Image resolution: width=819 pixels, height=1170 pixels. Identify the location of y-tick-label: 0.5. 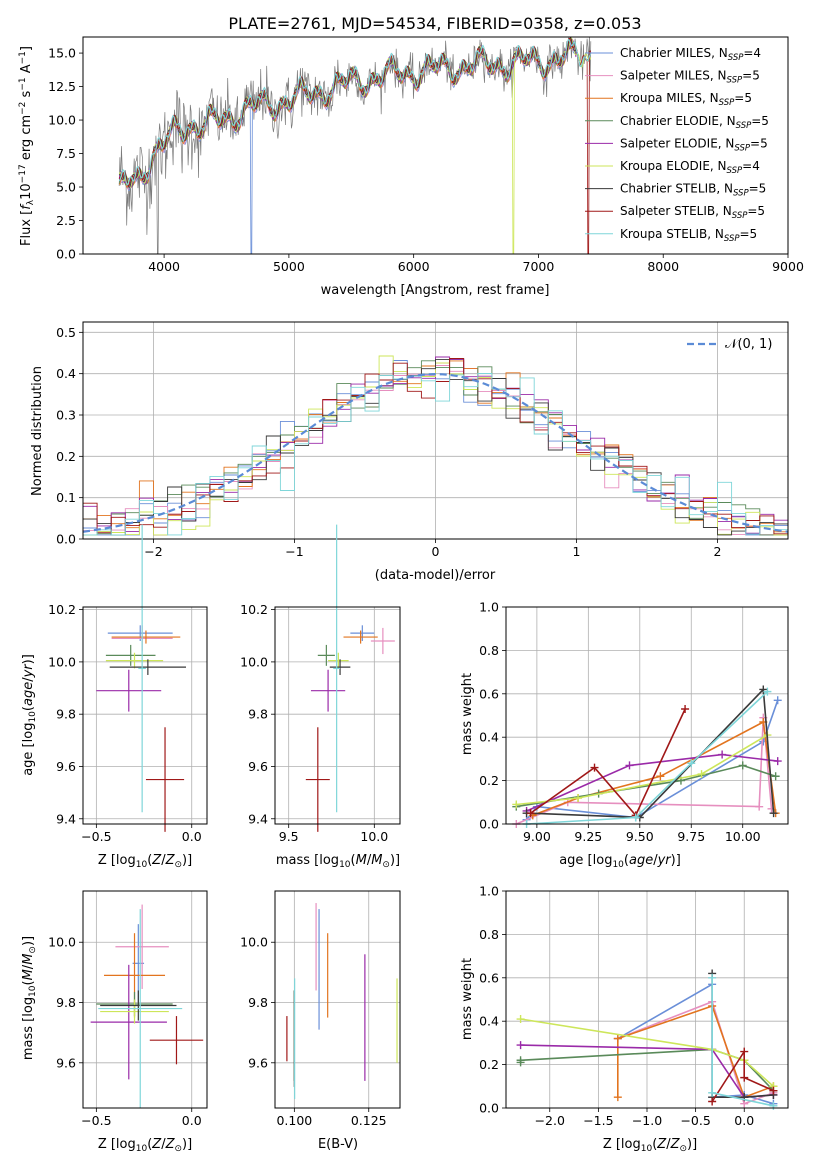
(66, 332).